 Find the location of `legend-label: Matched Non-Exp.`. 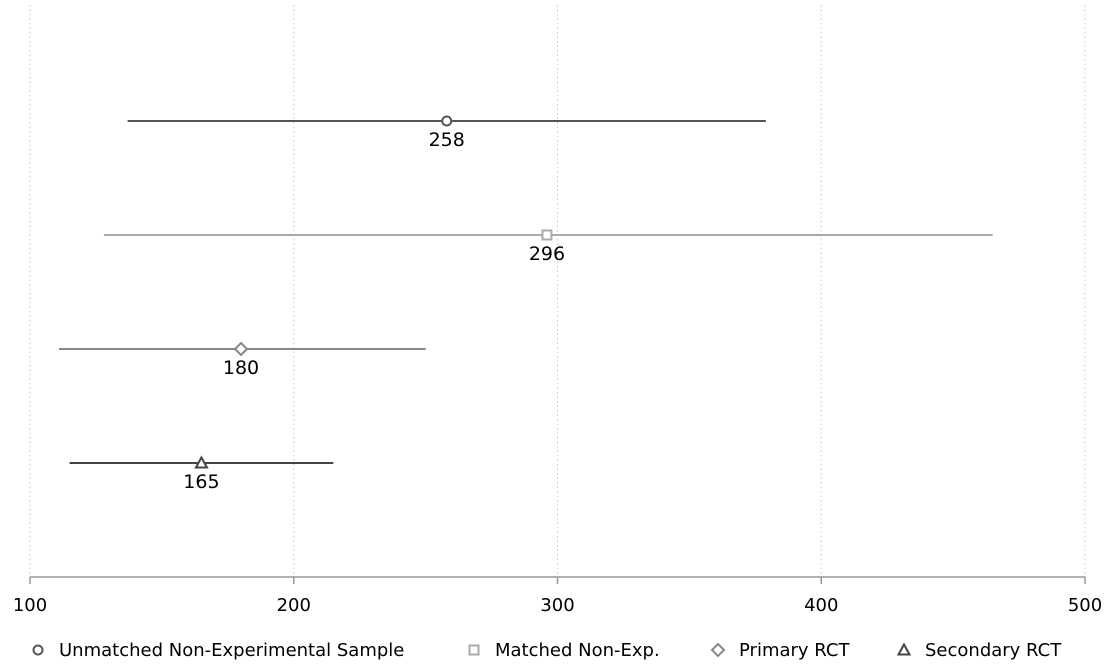

legend-label: Matched Non-Exp. is located at coordinates (577, 650).